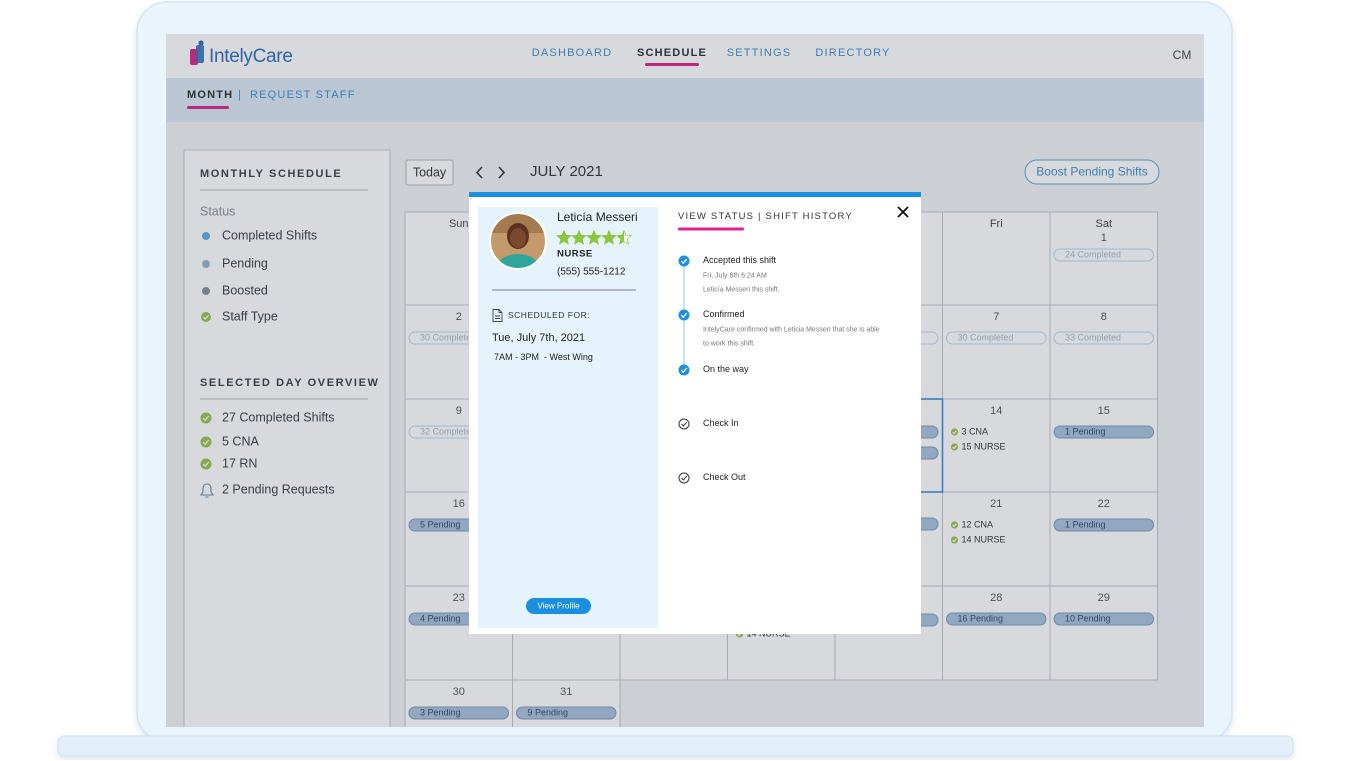 The image size is (1357, 761). What do you see at coordinates (1182, 55) in the screenshot?
I see `user-initials: CM` at bounding box center [1182, 55].